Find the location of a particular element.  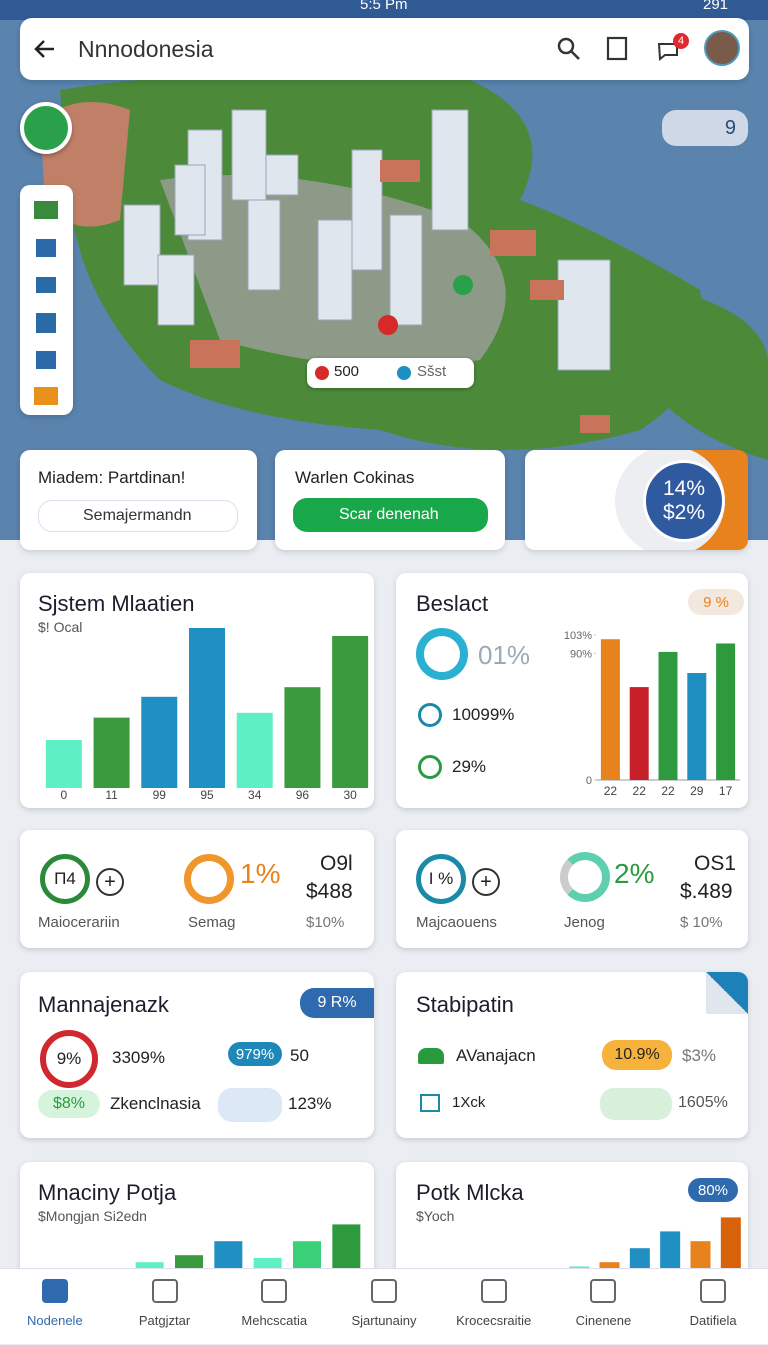

card-title: Miadem: Partdinan! is located at coordinates (112, 477).